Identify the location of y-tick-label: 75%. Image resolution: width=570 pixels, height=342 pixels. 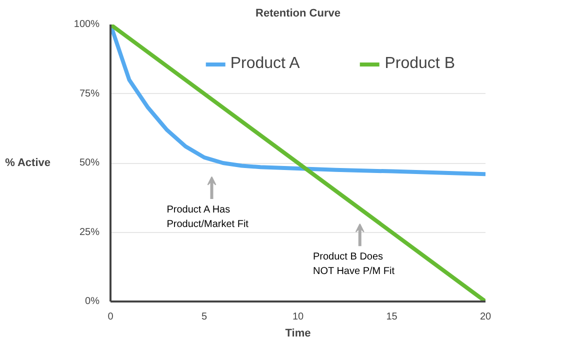
(89, 94).